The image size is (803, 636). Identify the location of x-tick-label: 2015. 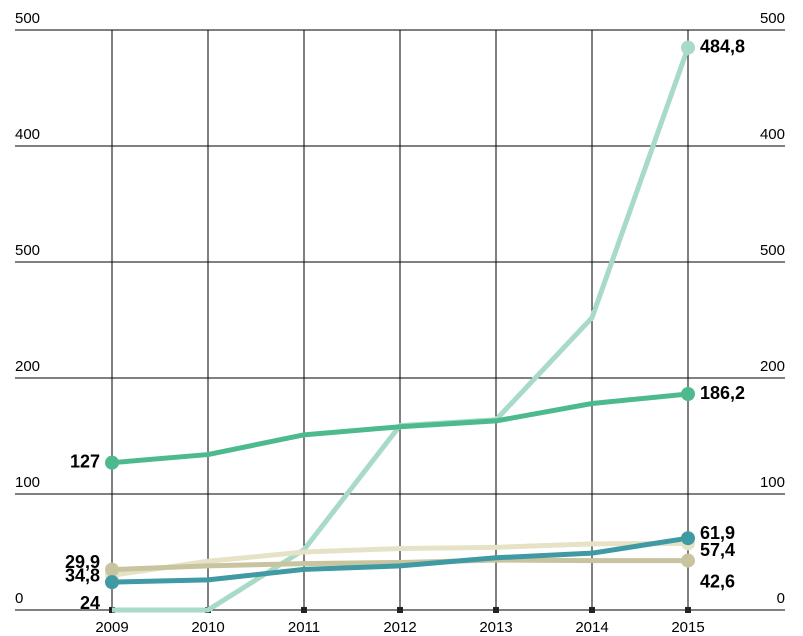
(687, 627).